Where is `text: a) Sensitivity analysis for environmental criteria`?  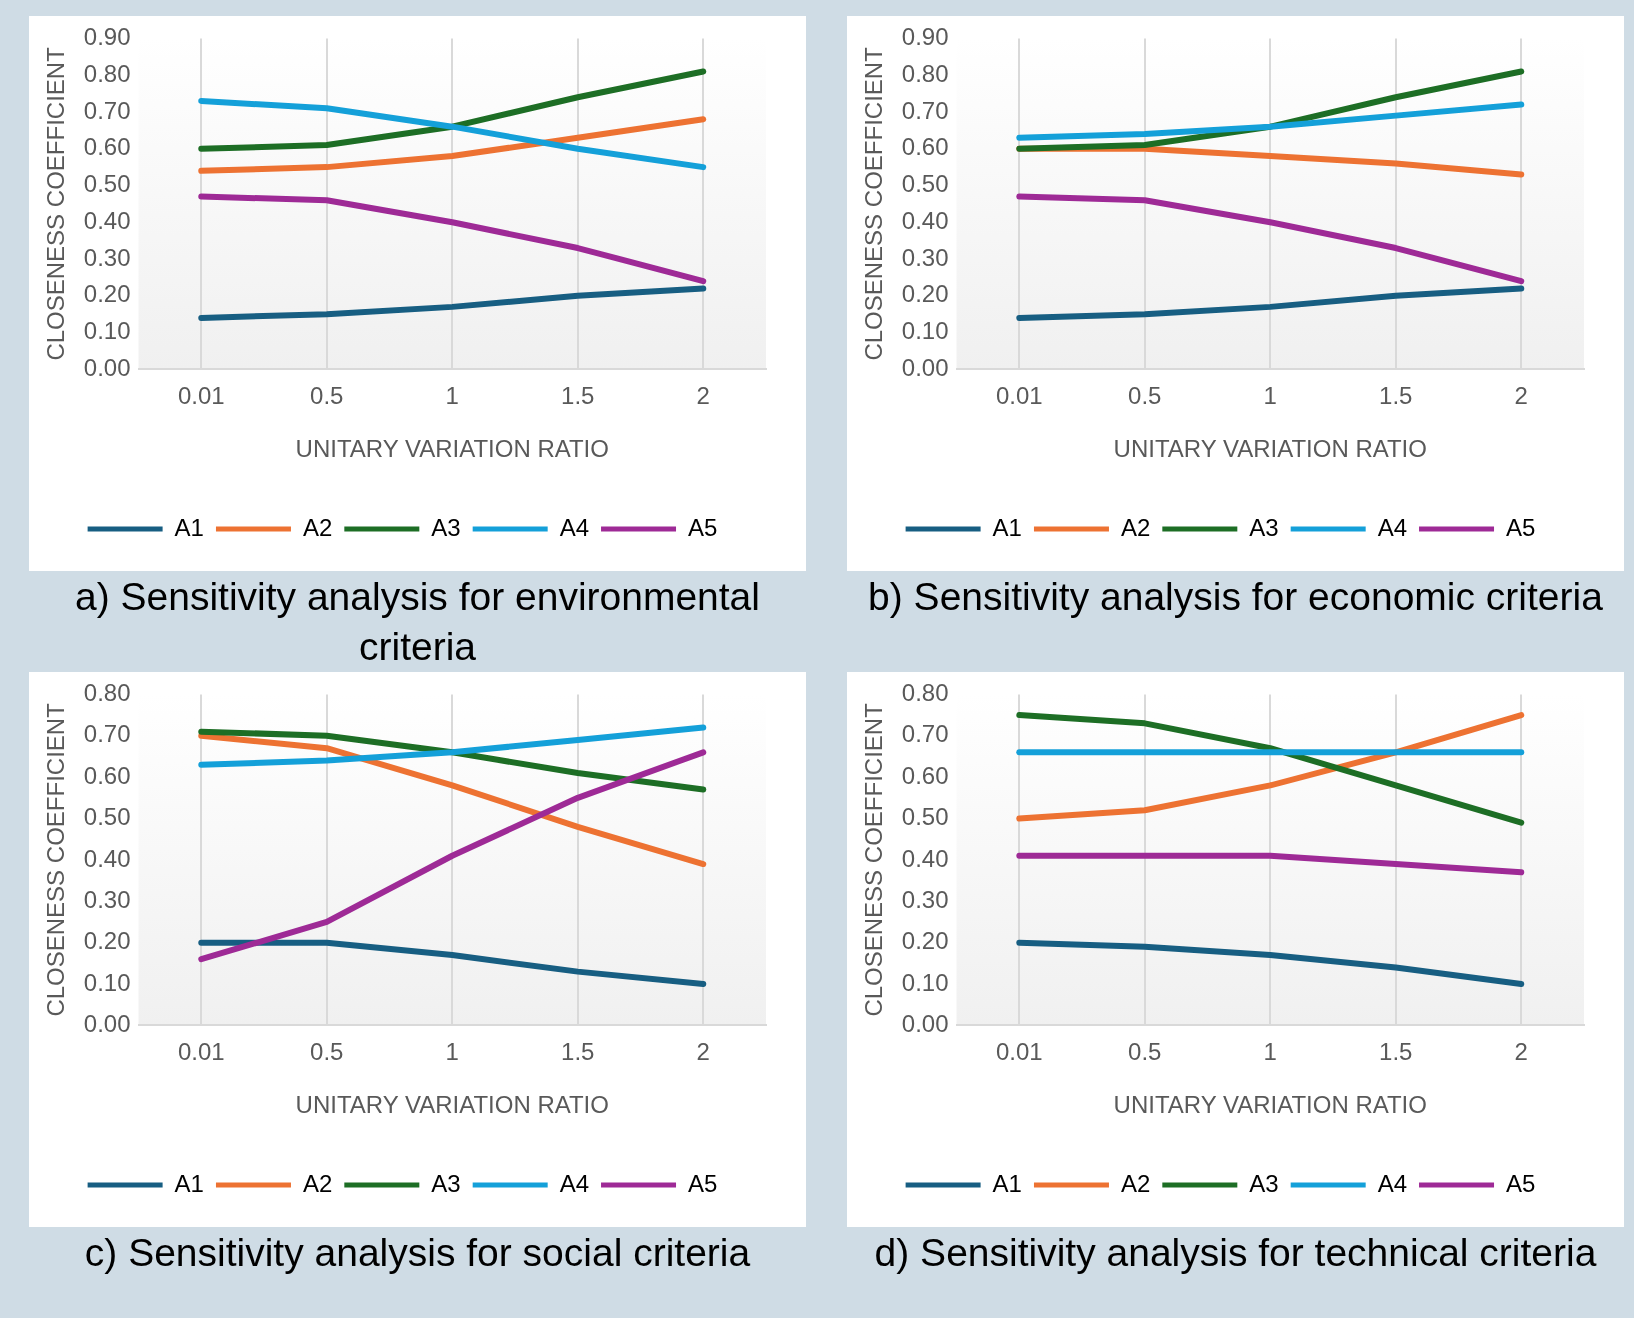
text: a) Sensitivity analysis for environmental criteria is located at coordinates (417, 622).